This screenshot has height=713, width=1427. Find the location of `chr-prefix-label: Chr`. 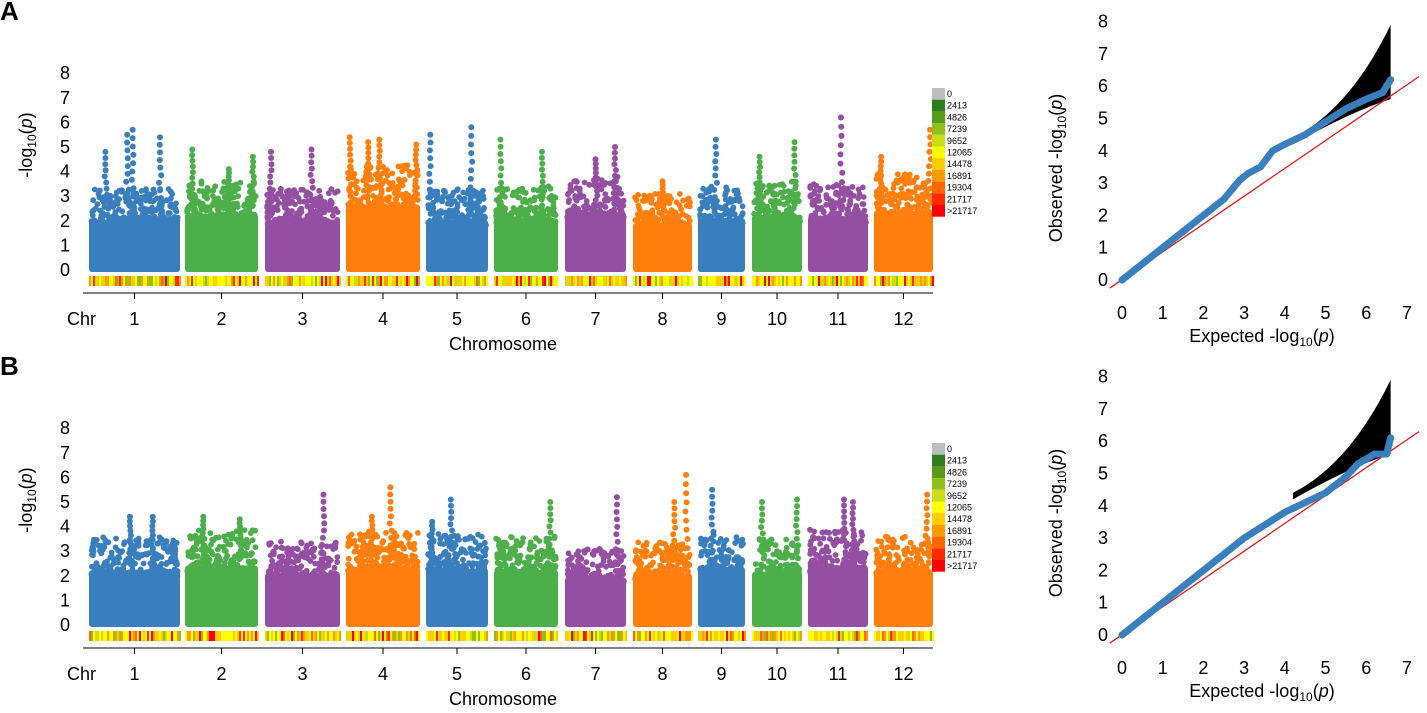

chr-prefix-label: Chr is located at coordinates (81, 319).